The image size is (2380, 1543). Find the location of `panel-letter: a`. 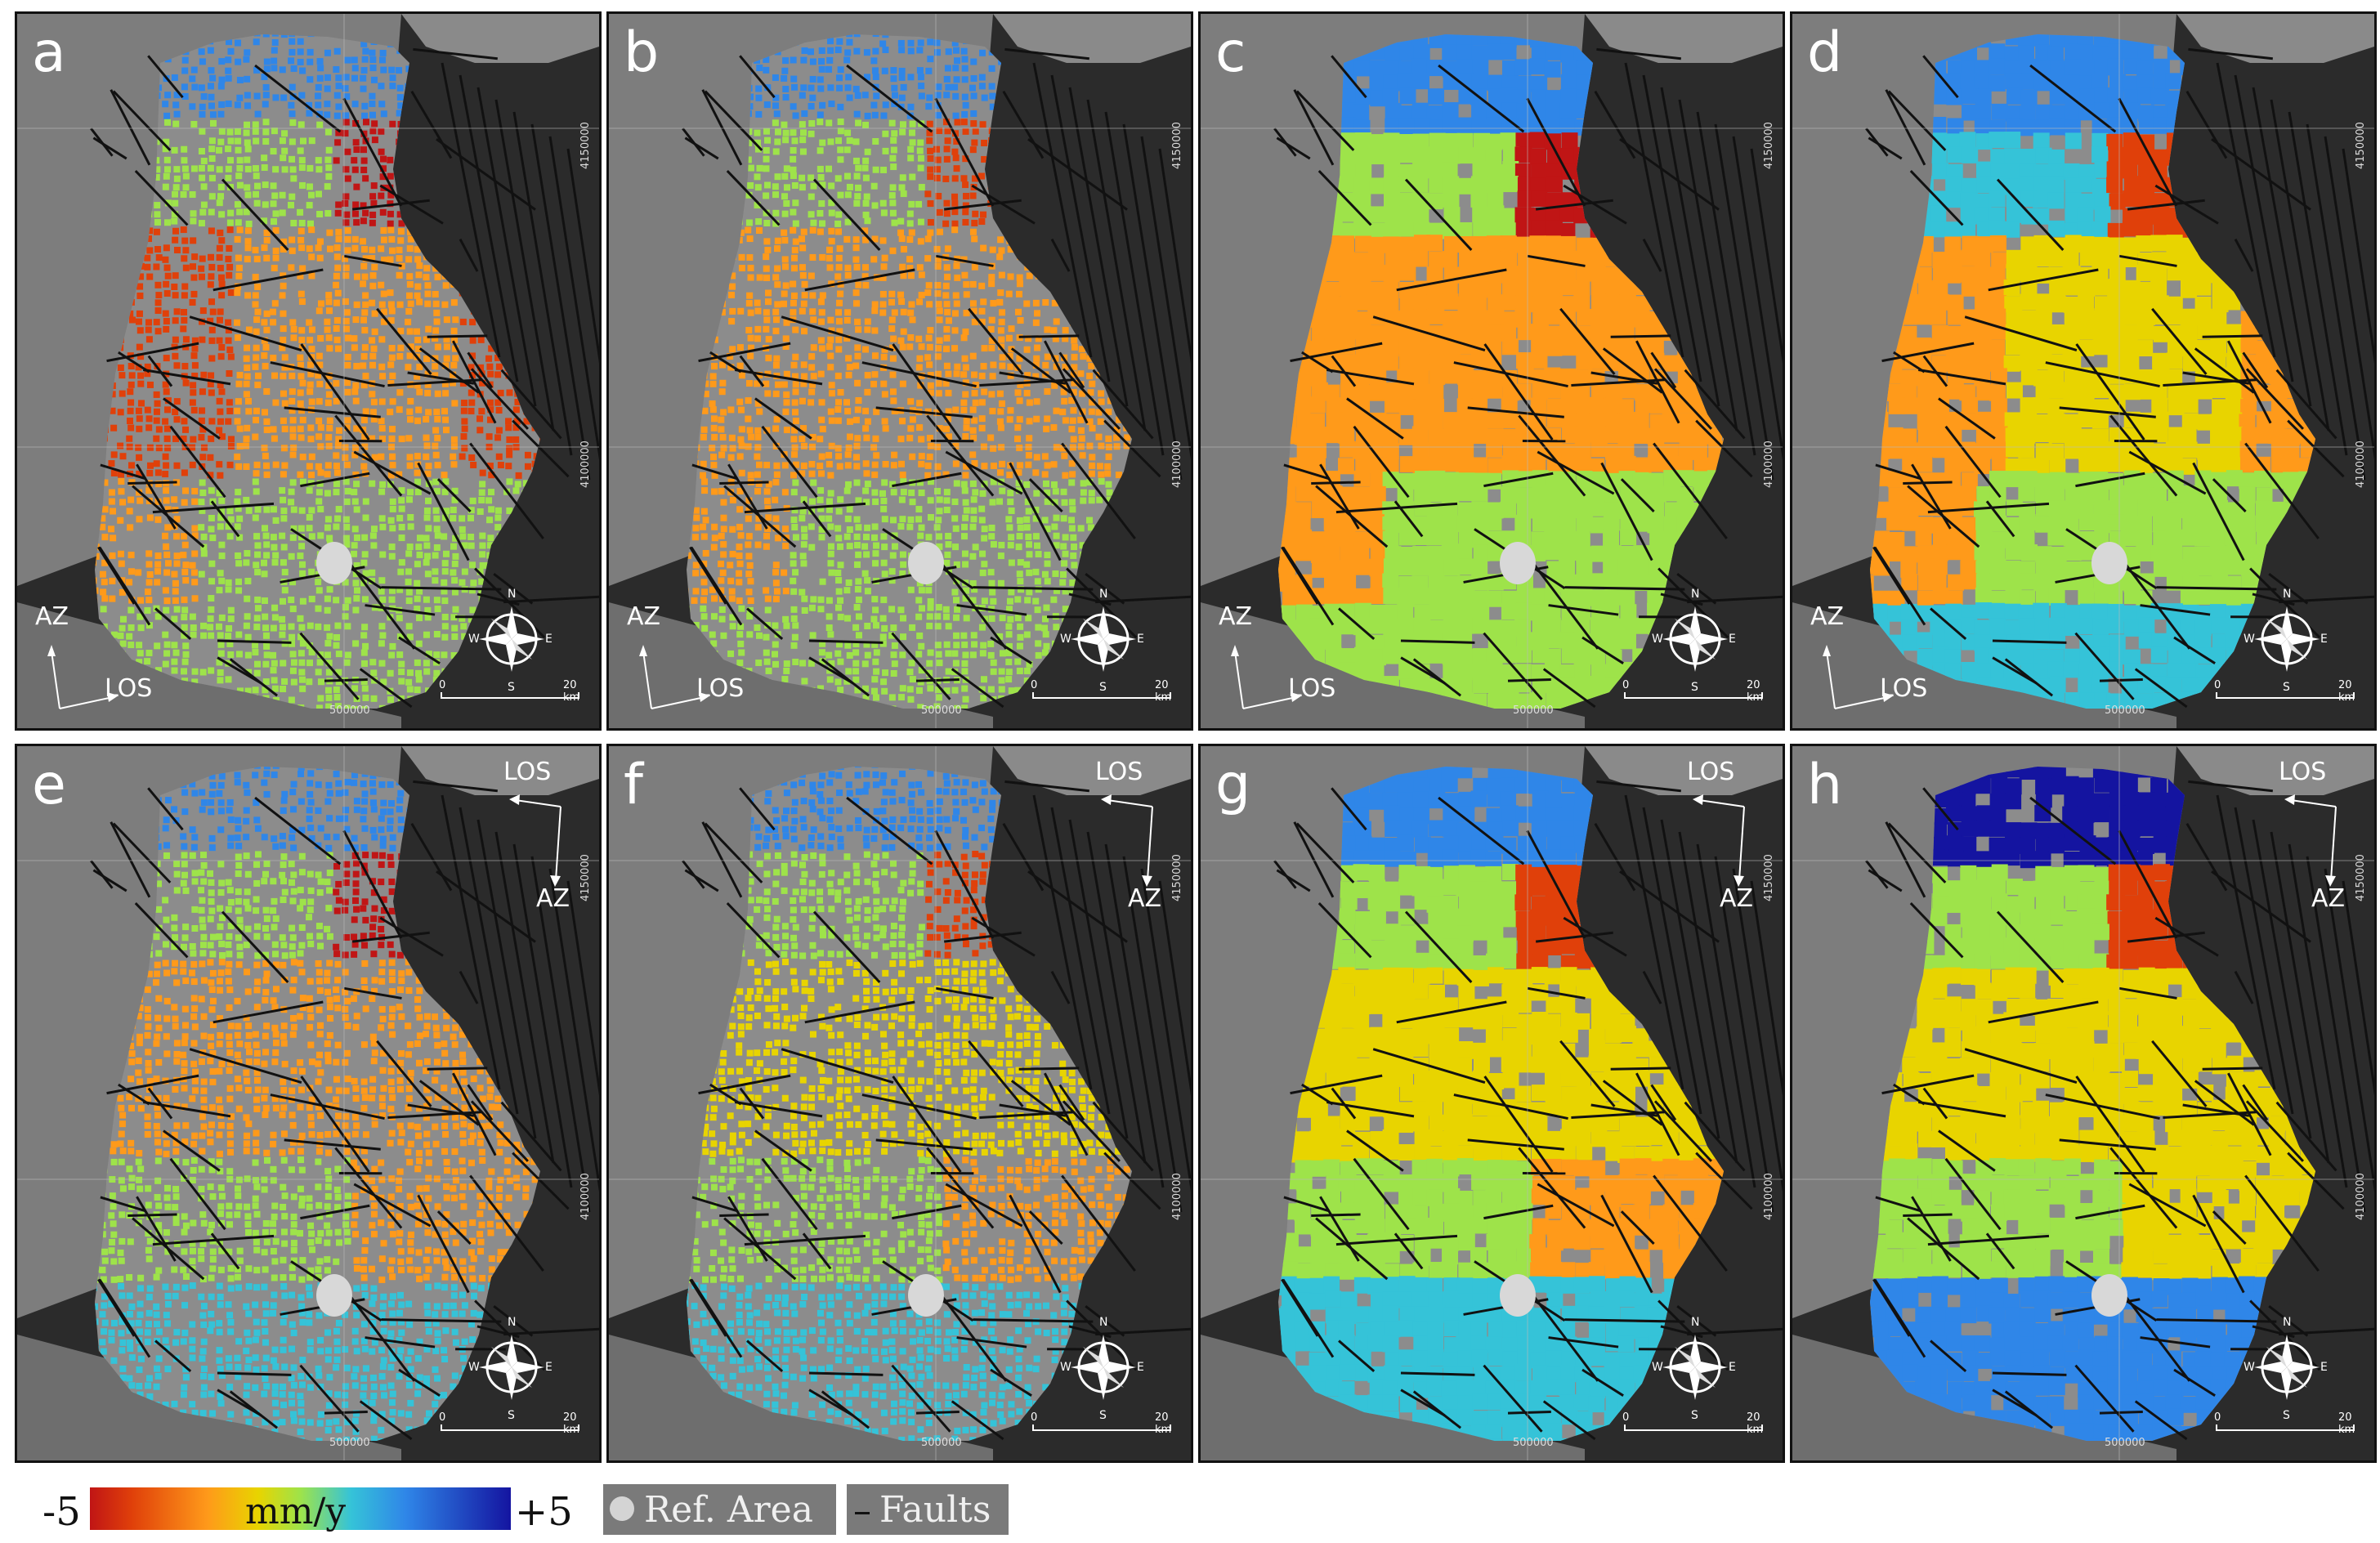

panel-letter: a is located at coordinates (49, 52).